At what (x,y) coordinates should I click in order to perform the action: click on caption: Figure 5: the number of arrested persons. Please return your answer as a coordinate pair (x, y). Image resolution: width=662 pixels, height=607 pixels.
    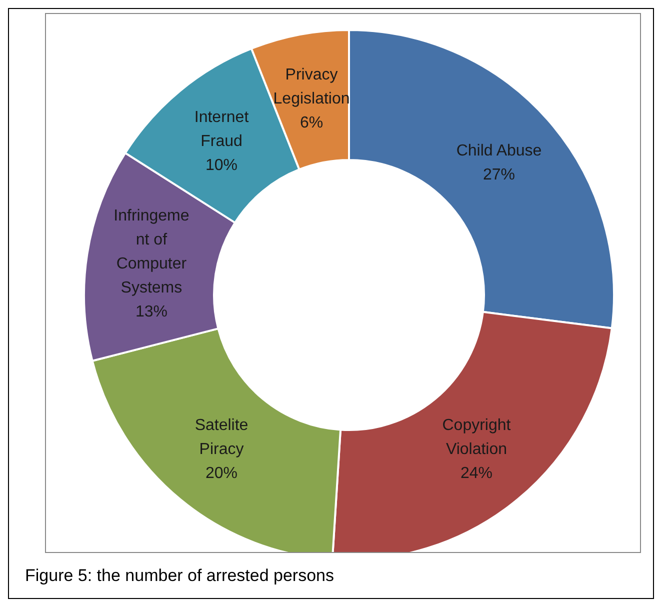
    Looking at the image, I should click on (179, 576).